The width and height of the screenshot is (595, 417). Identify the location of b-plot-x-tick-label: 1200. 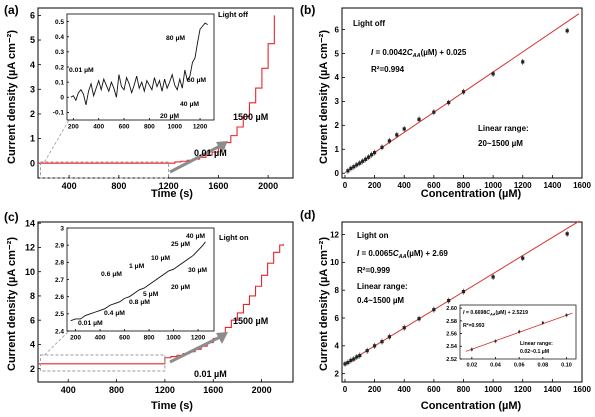
(523, 185).